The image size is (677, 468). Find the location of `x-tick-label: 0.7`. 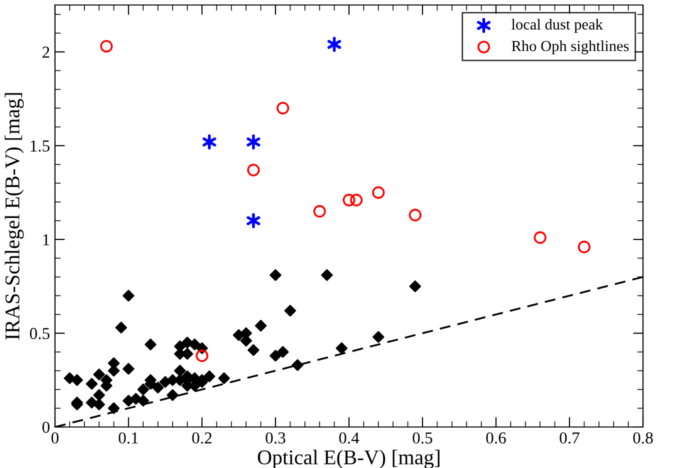

x-tick-label: 0.7 is located at coordinates (570, 438).